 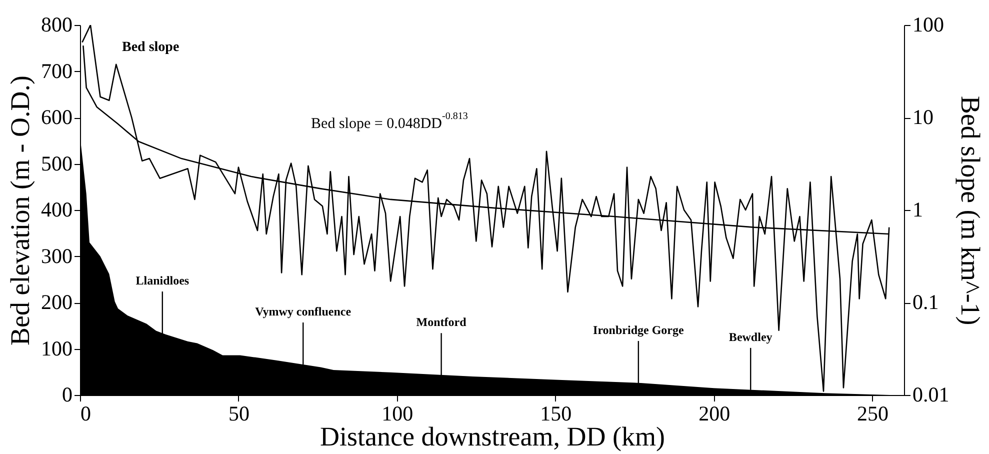 What do you see at coordinates (163, 280) in the screenshot?
I see `annotation: Llanidloes` at bounding box center [163, 280].